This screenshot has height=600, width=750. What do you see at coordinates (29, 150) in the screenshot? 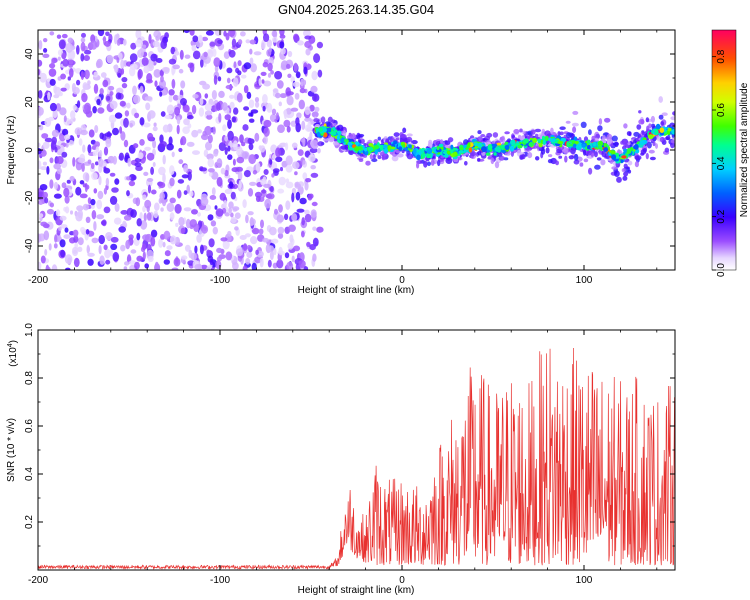
I see `y-tick-label: 0` at bounding box center [29, 150].